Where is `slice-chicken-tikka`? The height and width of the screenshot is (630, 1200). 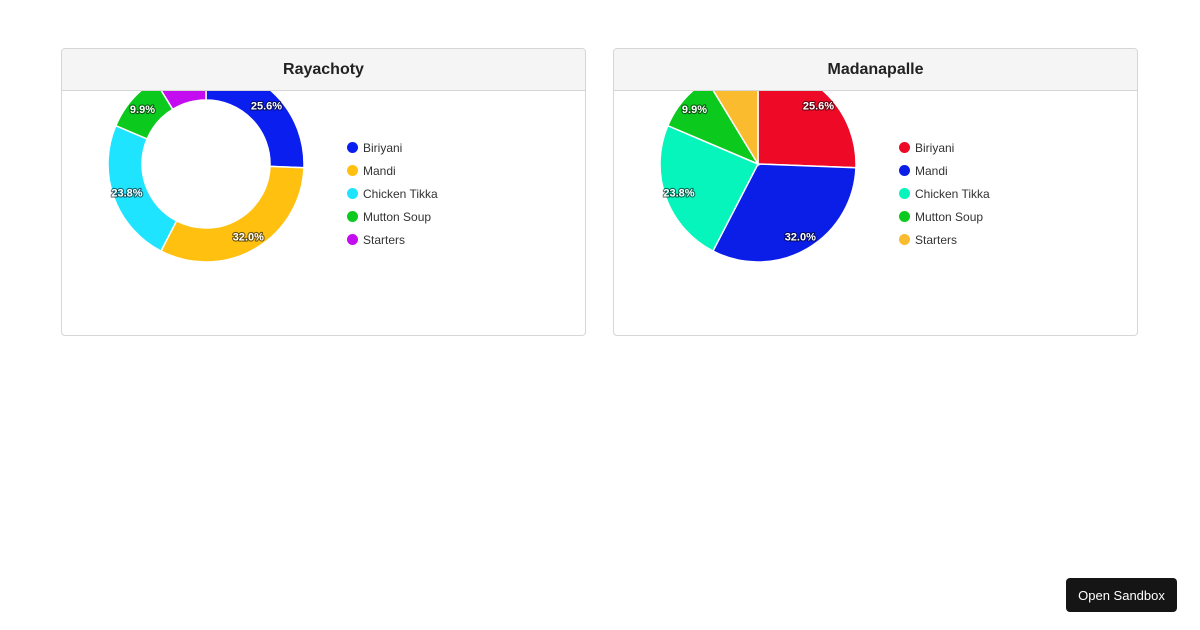 slice-chicken-tikka is located at coordinates (709, 188).